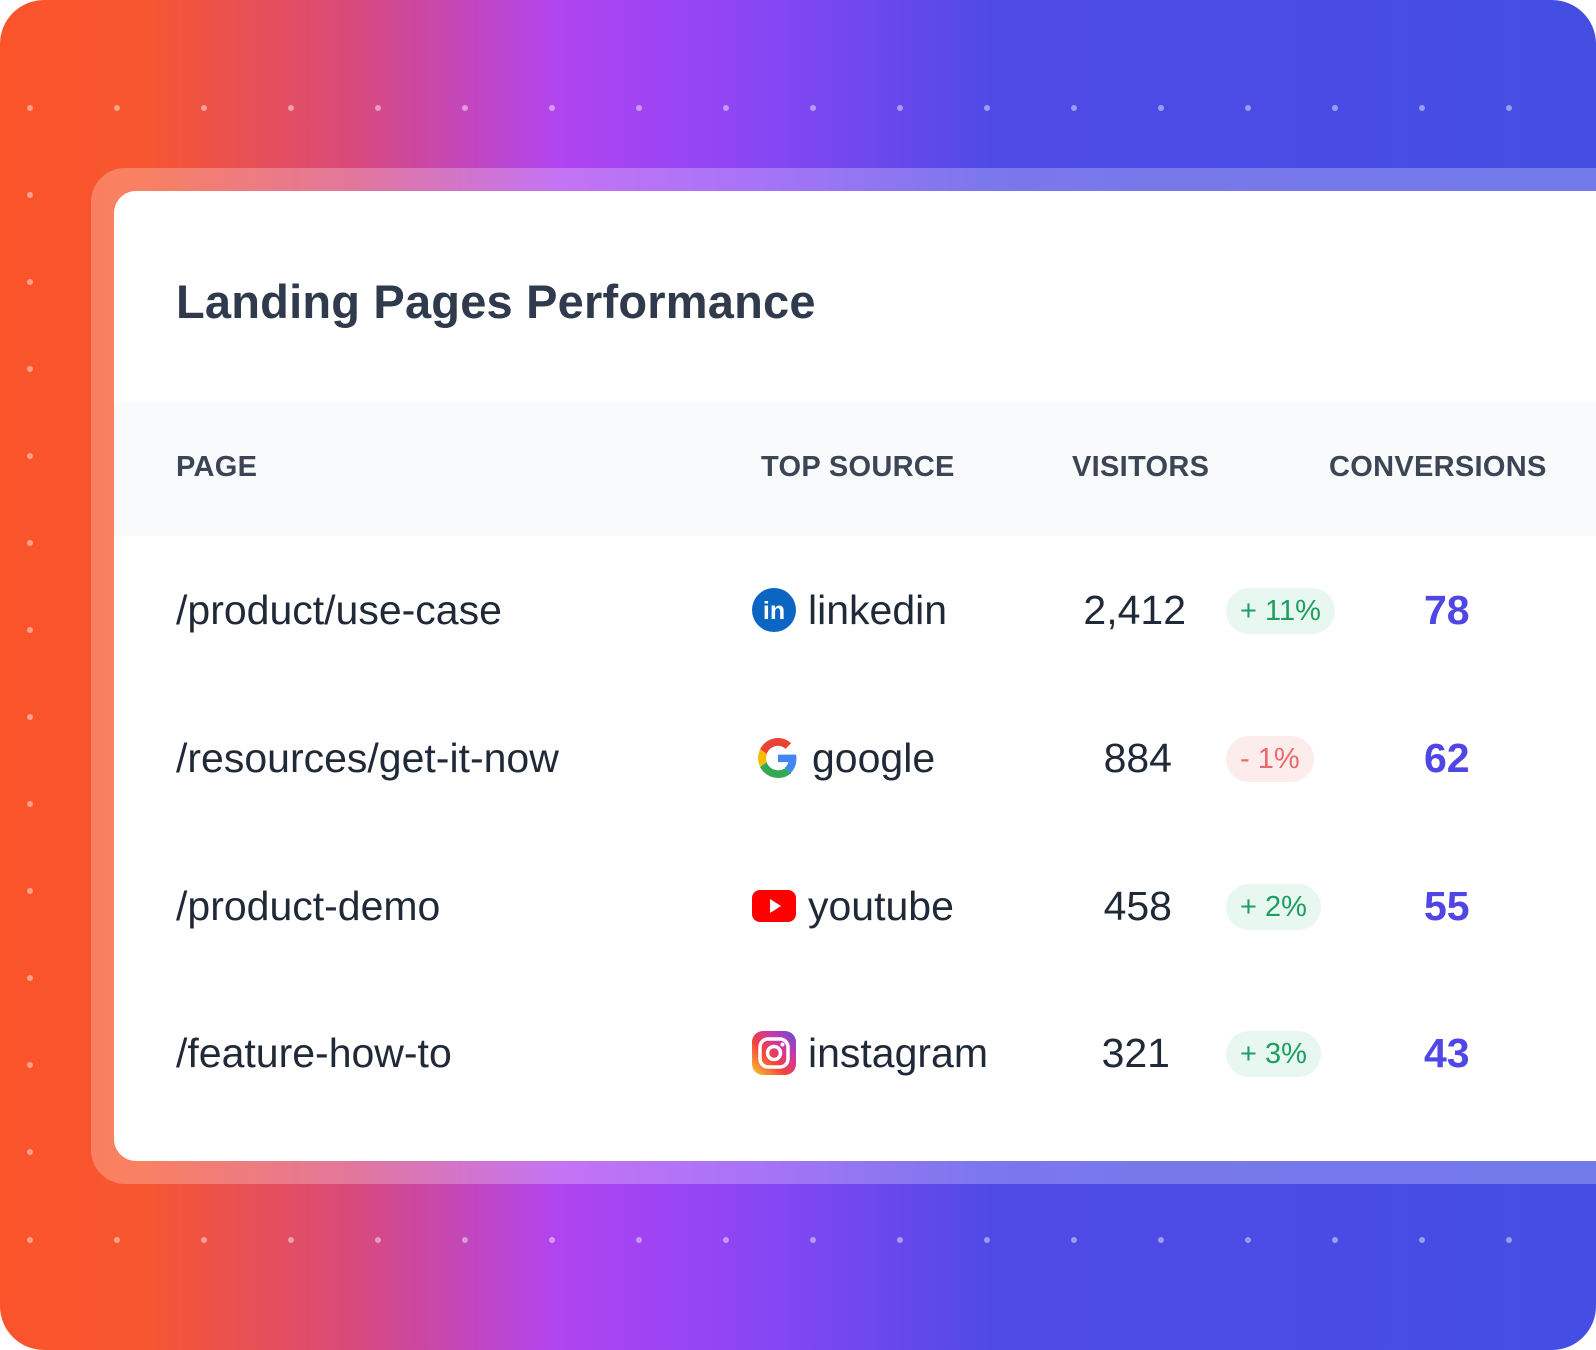 Image resolution: width=1596 pixels, height=1350 pixels. I want to click on conversions-count: 62, so click(1447, 758).